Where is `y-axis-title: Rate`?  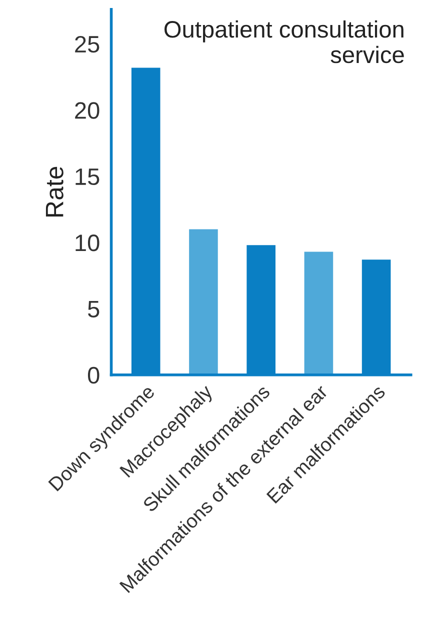
y-axis-title: Rate is located at coordinates (55, 191).